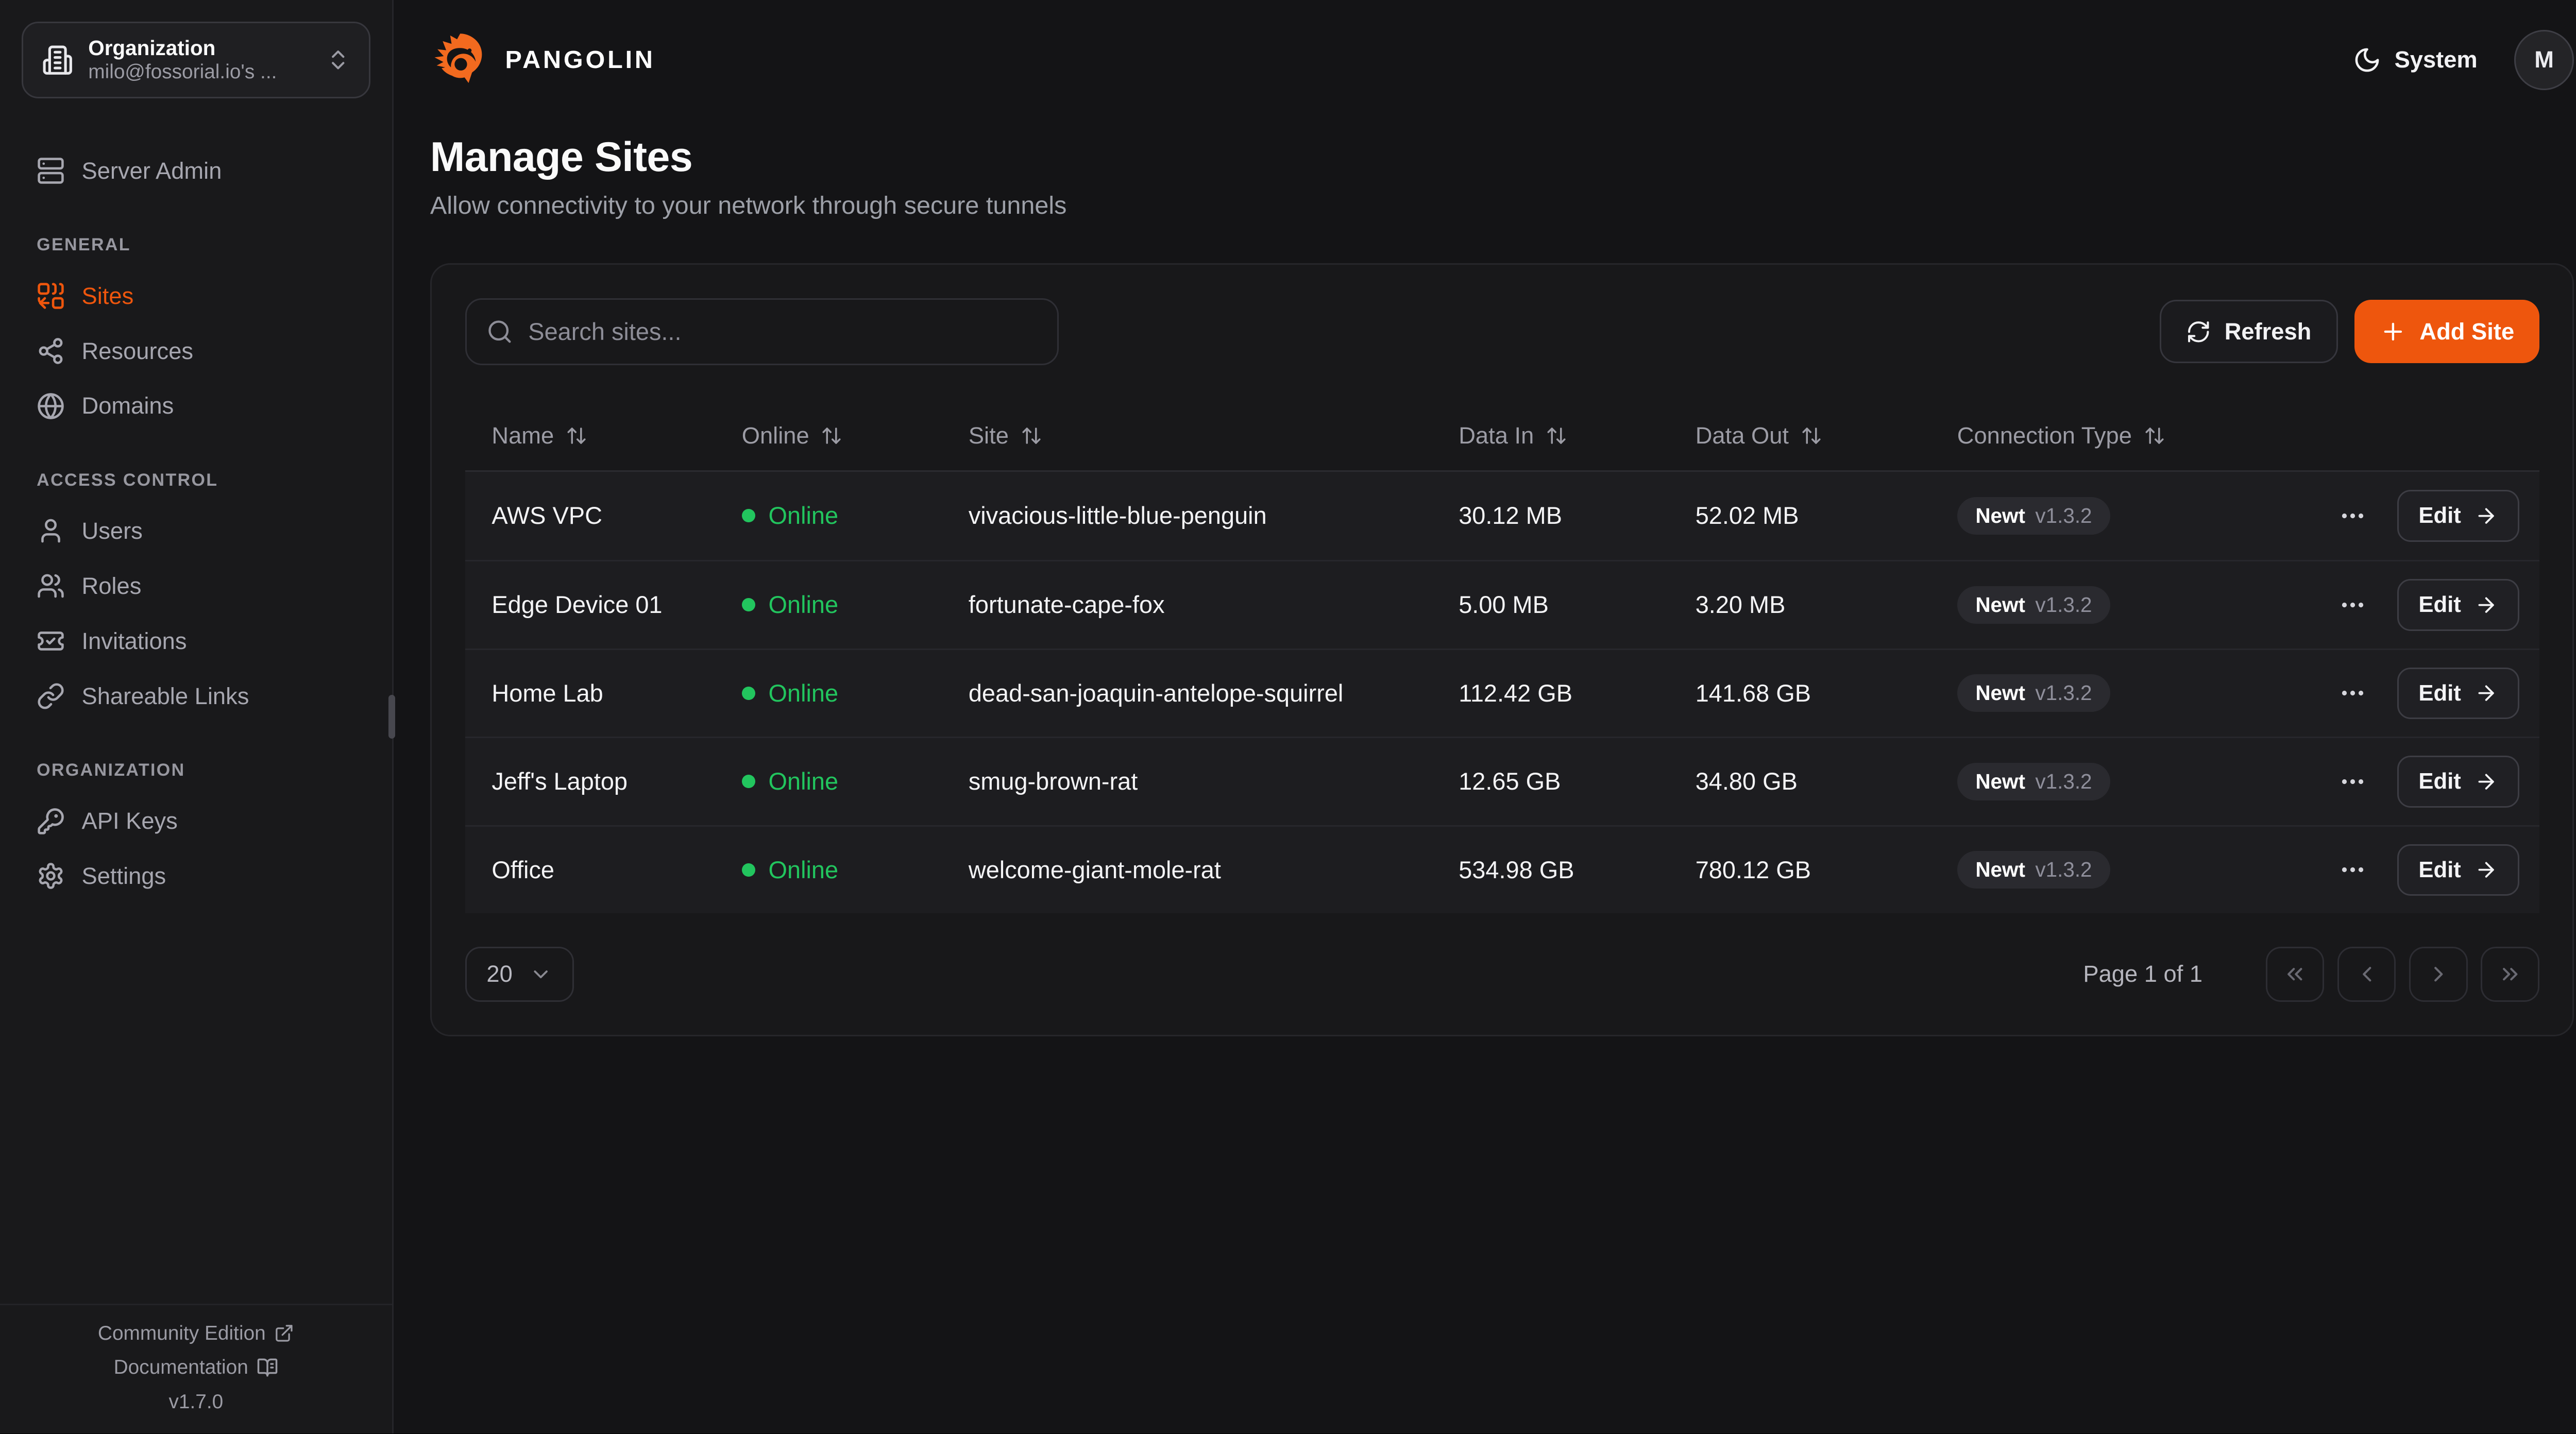 Image resolution: width=2576 pixels, height=1434 pixels. Describe the element at coordinates (523, 869) in the screenshot. I see `site-name-cell: Office` at that location.